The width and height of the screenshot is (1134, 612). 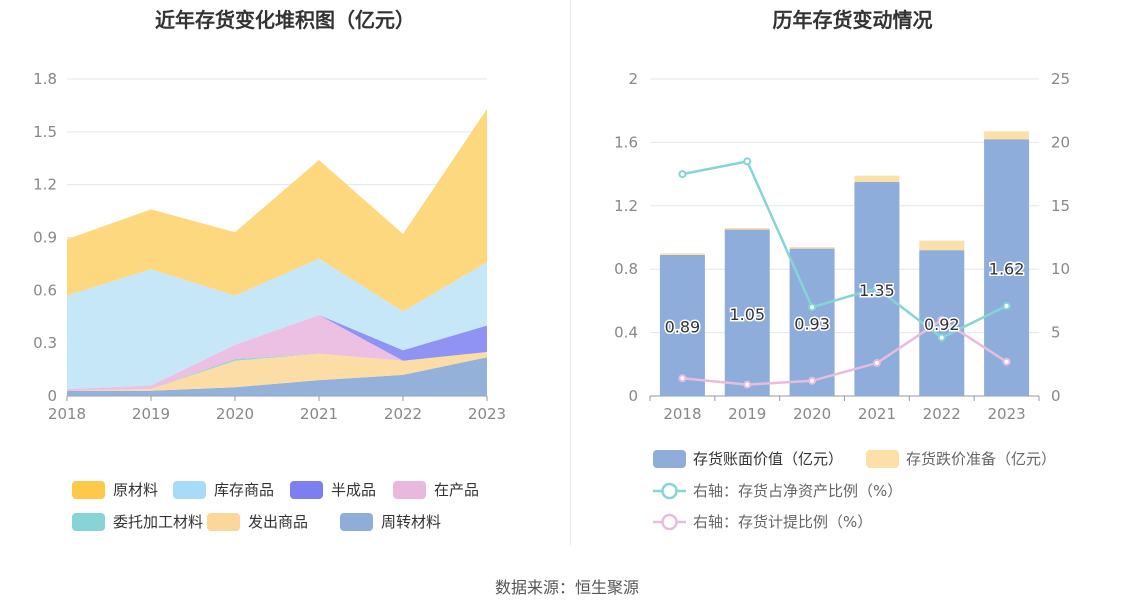 What do you see at coordinates (981, 459) in the screenshot?
I see `legend-label: 存货跌价准备（亿元）` at bounding box center [981, 459].